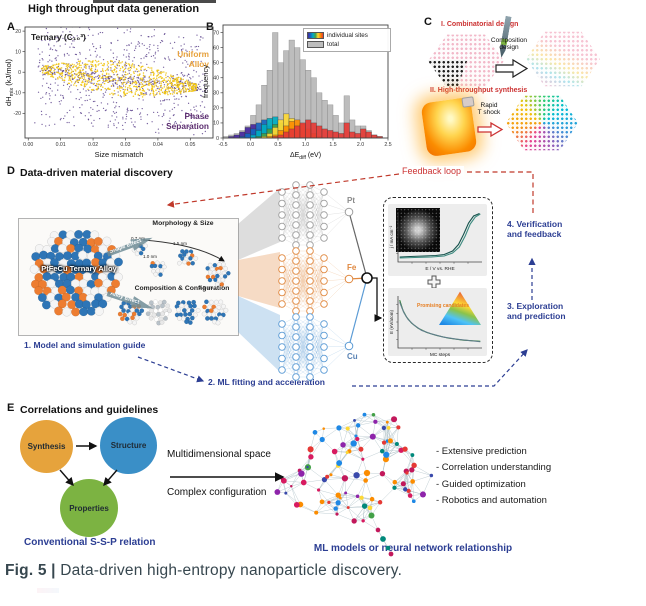 The image size is (646, 606). I want to click on svg-text: 0.02, so click(93, 145).